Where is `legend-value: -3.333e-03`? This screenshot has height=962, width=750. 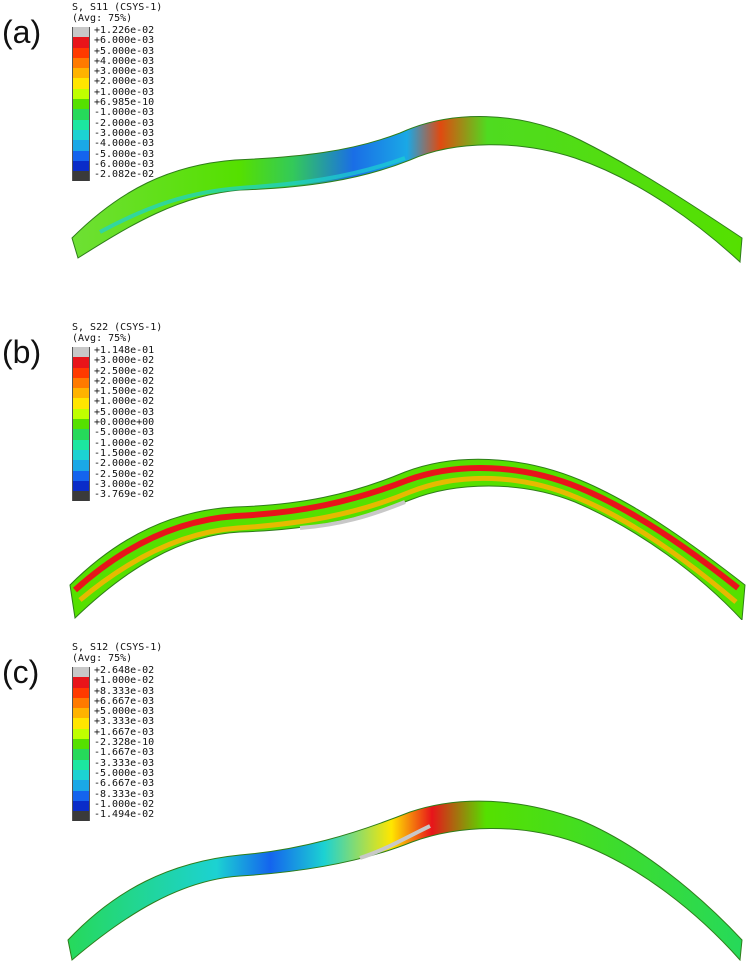
legend-value: -3.333e-03 is located at coordinates (124, 763).